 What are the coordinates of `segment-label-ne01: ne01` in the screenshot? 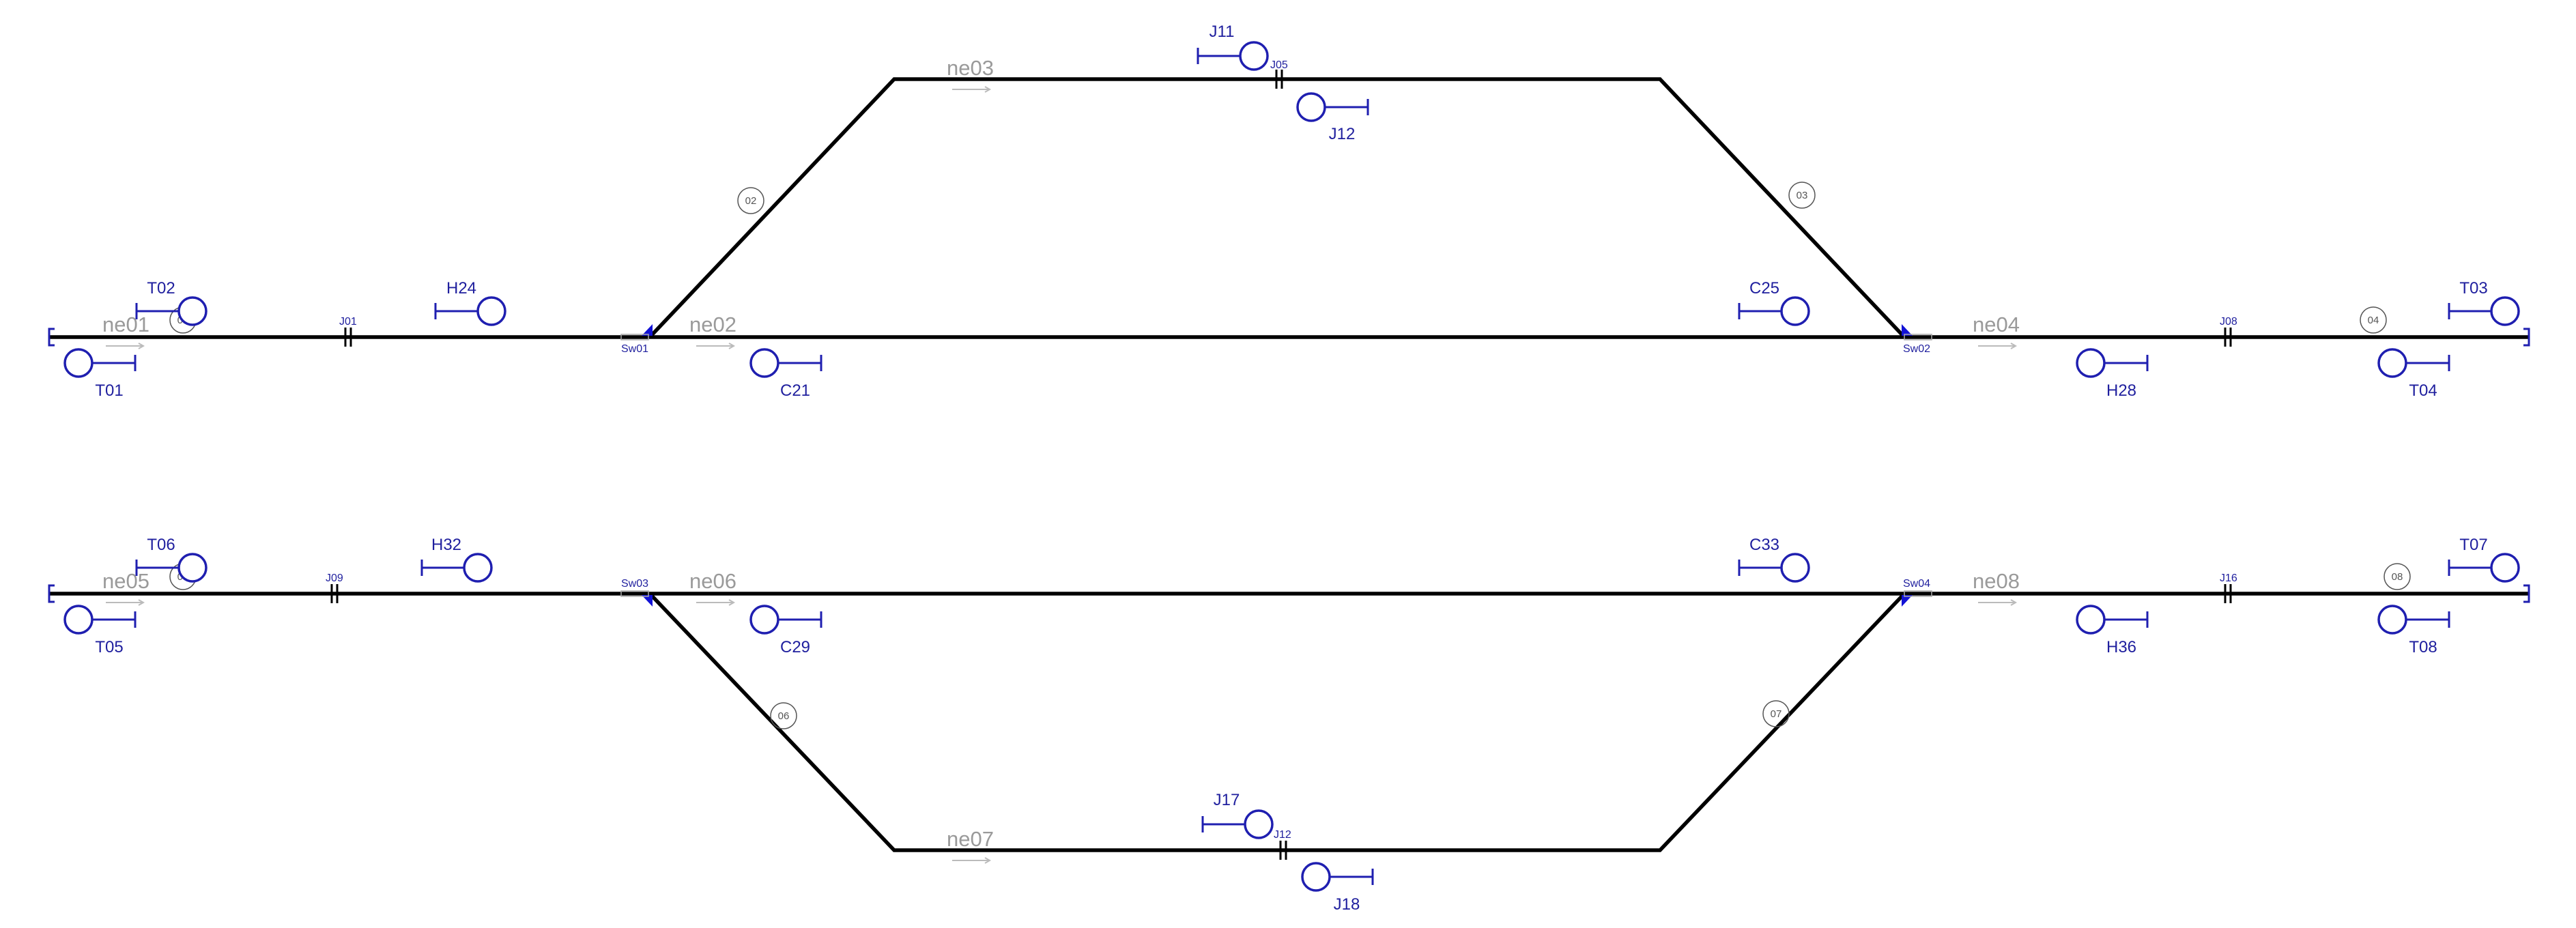 It's located at (125, 324).